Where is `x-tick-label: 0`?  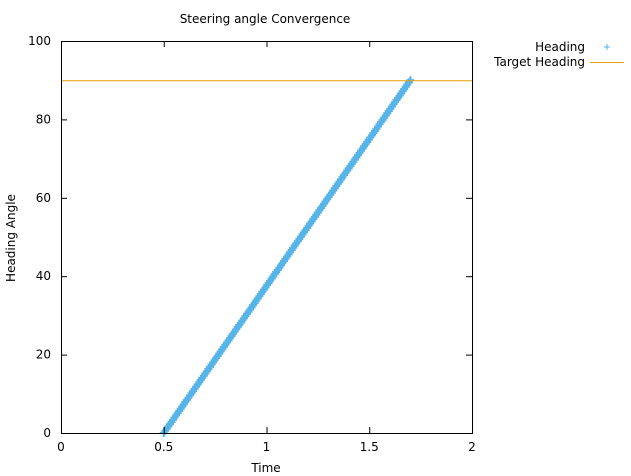 x-tick-label: 0 is located at coordinates (61, 447).